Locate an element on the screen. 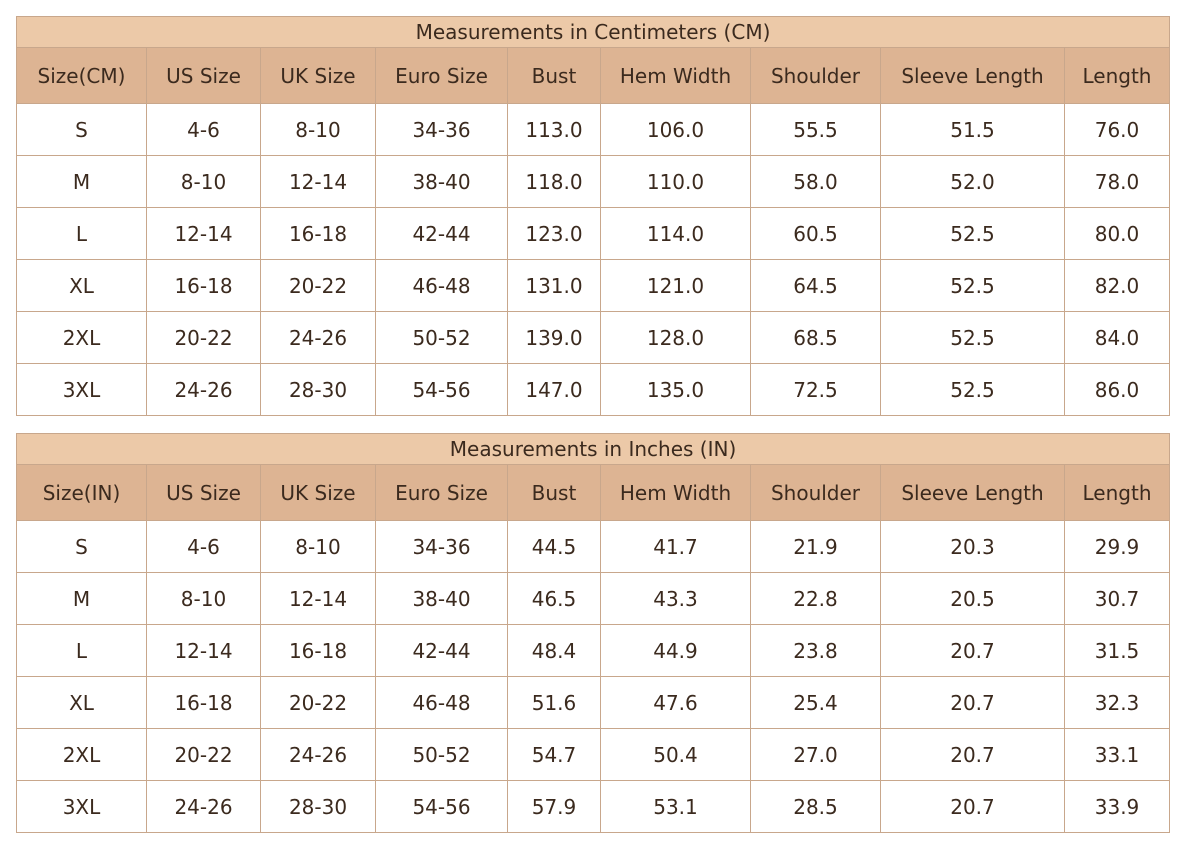 The image size is (1185, 854). cell: 23.8 is located at coordinates (815, 650).